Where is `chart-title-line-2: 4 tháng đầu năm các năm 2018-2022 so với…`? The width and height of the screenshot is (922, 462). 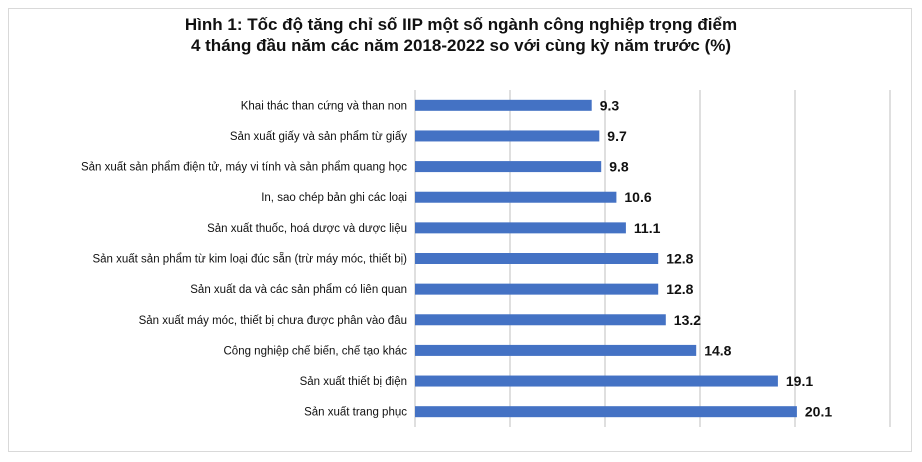 chart-title-line-2: 4 tháng đầu năm các năm 2018-2022 so với… is located at coordinates (461, 45).